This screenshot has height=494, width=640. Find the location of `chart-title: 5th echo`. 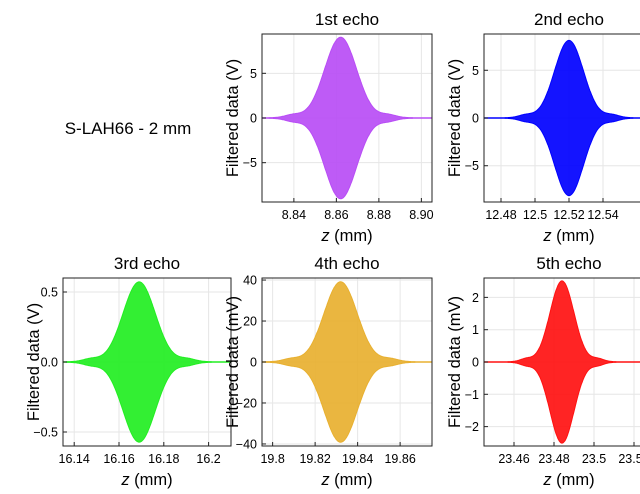

chart-title: 5th echo is located at coordinates (568, 263).